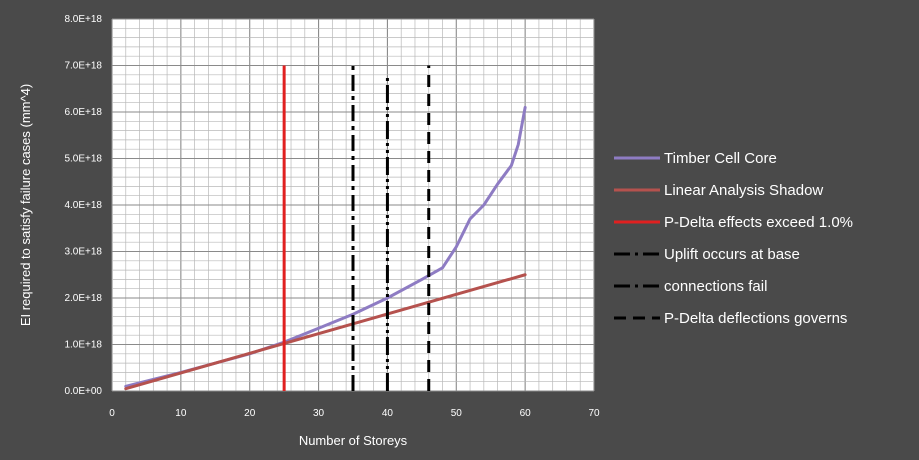 Image resolution: width=919 pixels, height=460 pixels. Describe the element at coordinates (720, 158) in the screenshot. I see `legend-label: Timber Cell Core` at that location.